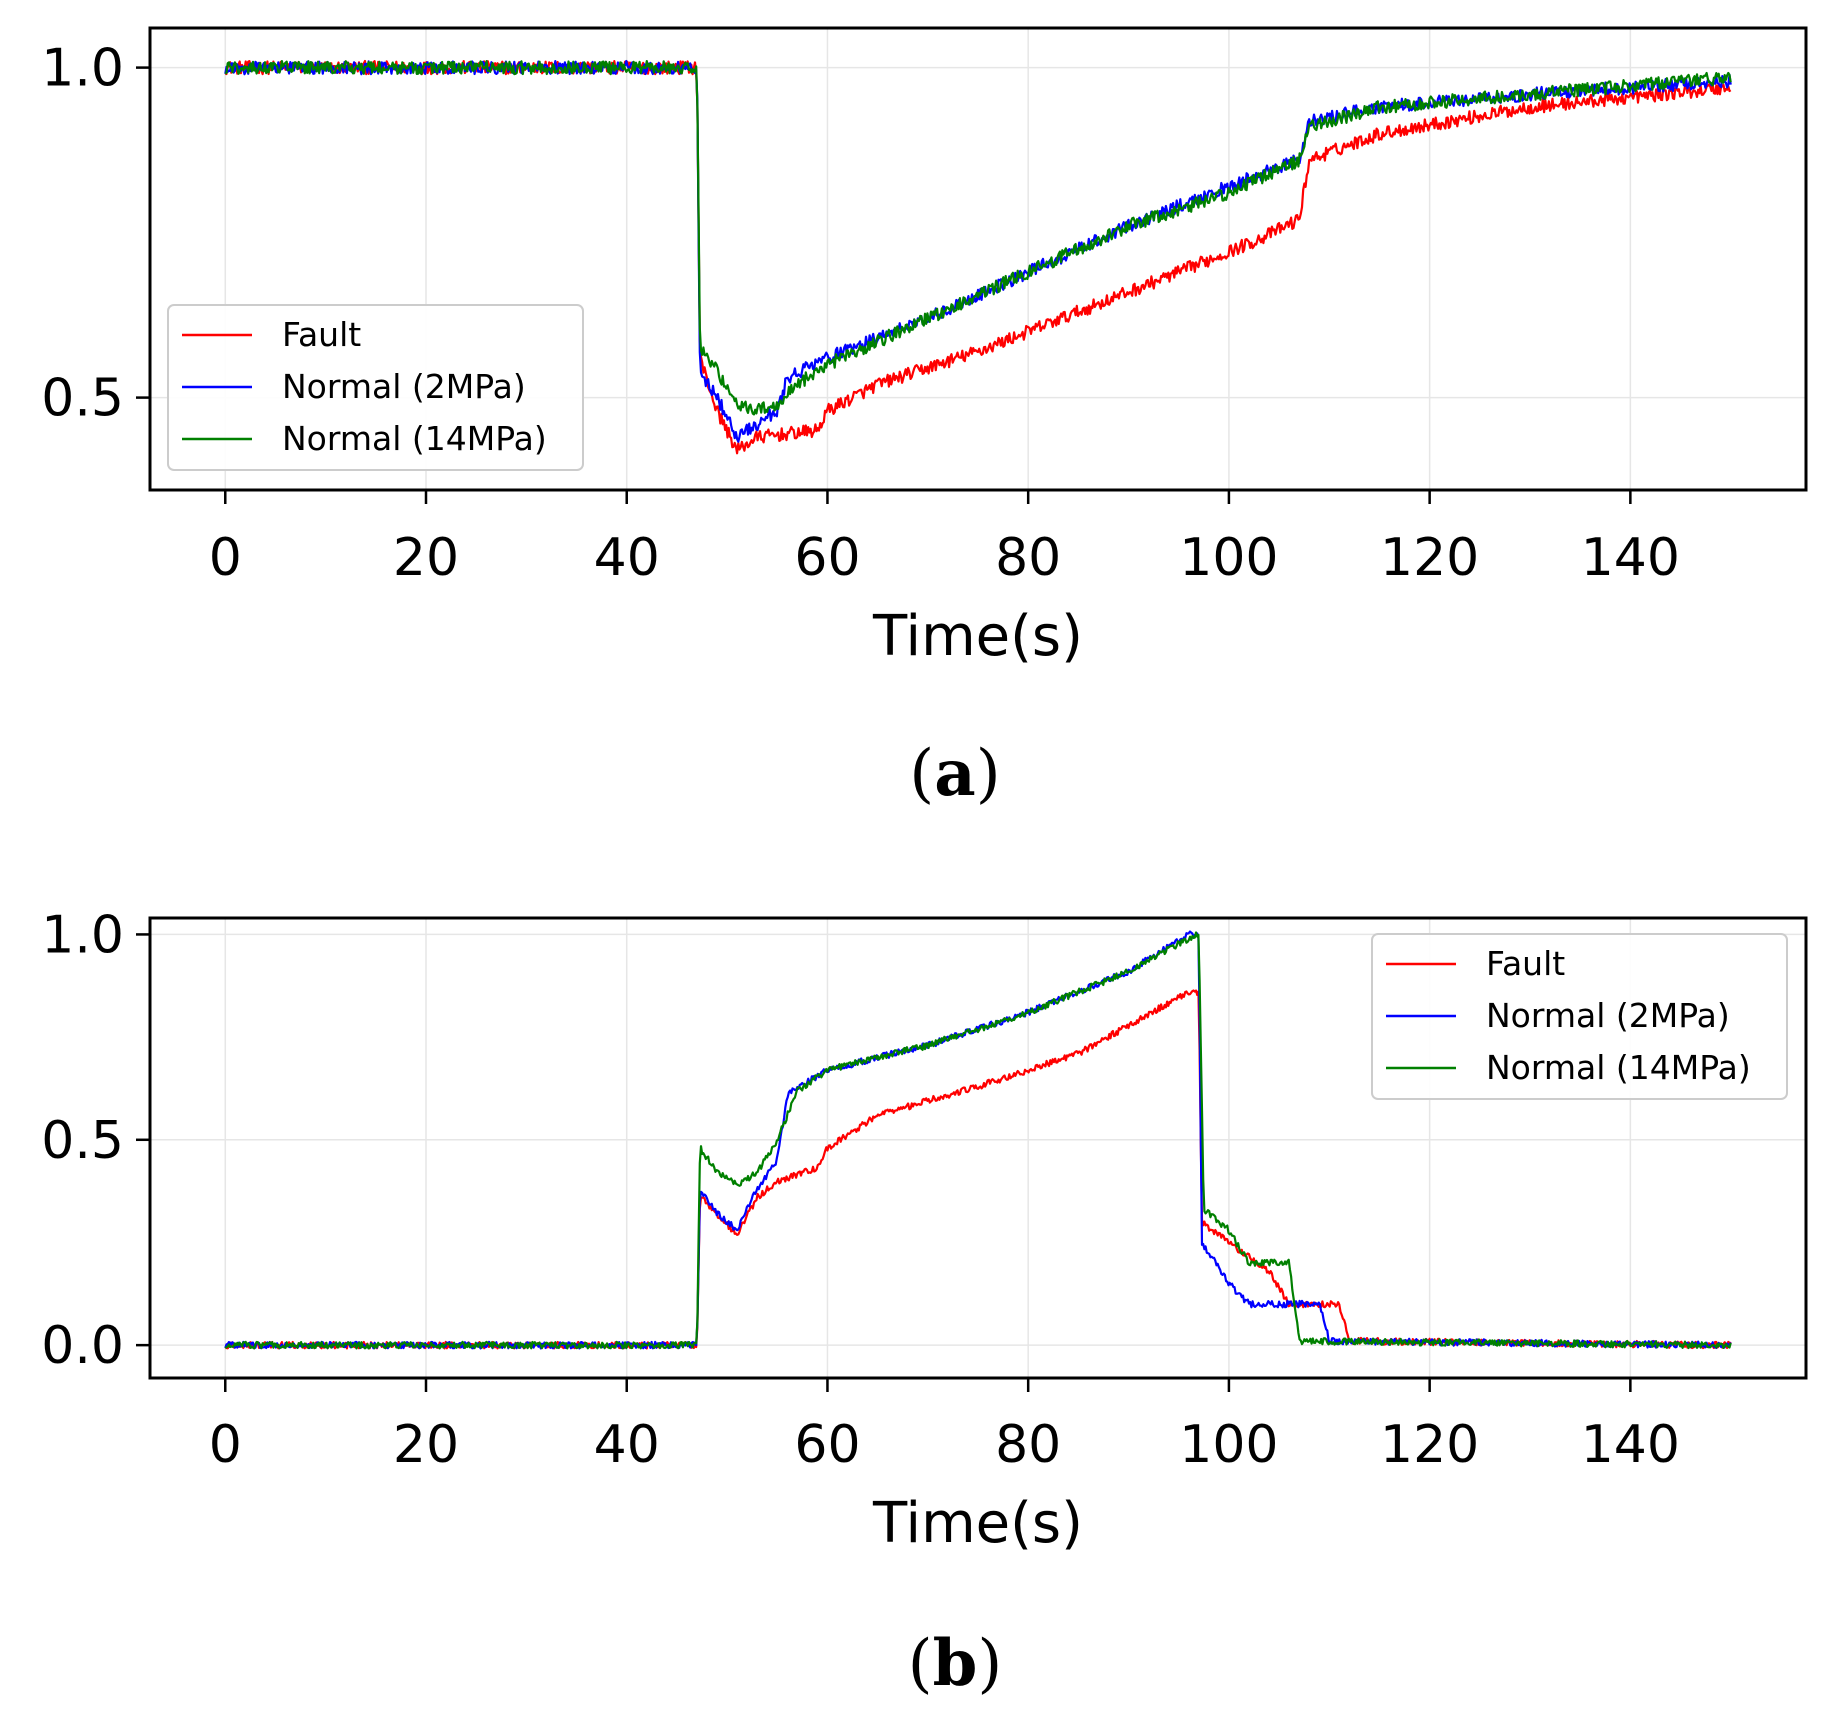 Image resolution: width=1824 pixels, height=1728 pixels. I want to click on caption-letter: a, so click(954, 773).